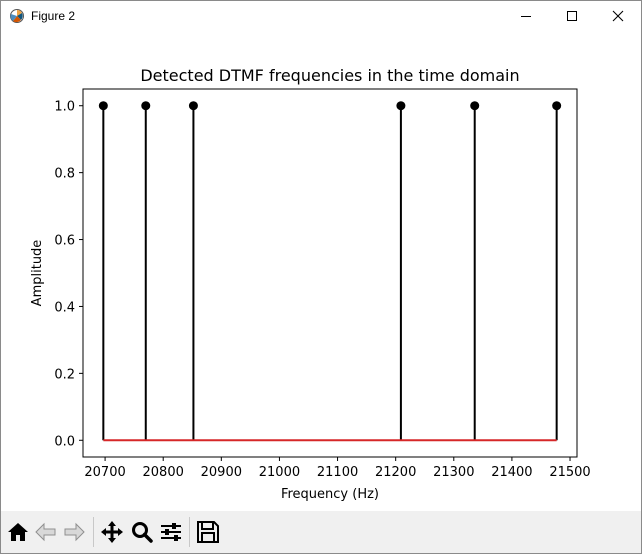  Describe the element at coordinates (37, 273) in the screenshot. I see `y-axis-label: Amplitude` at that location.